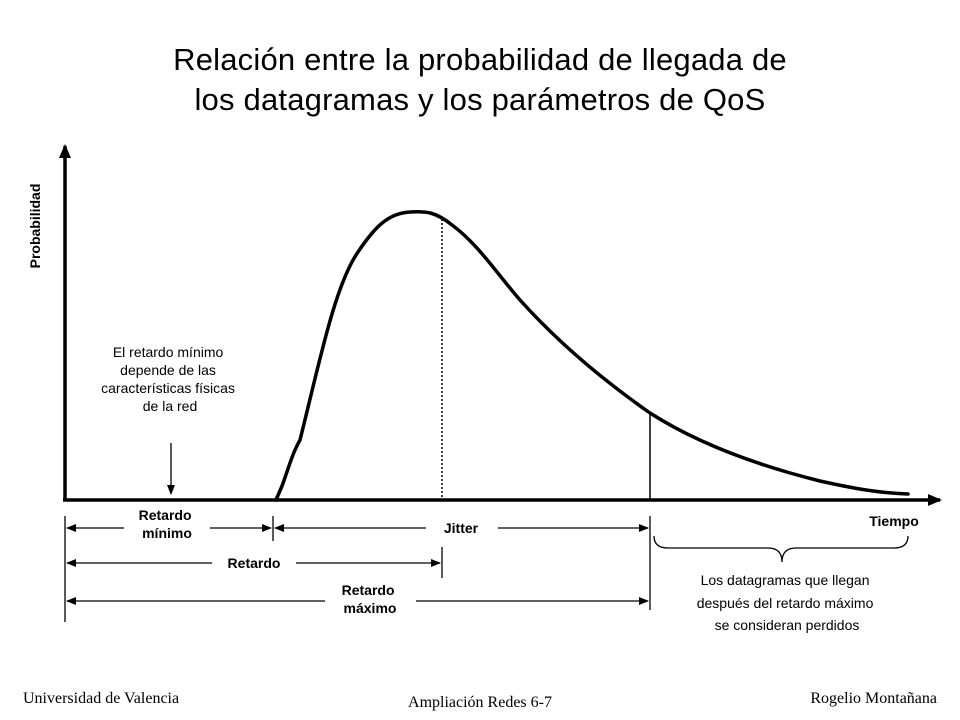 This screenshot has height=720, width=960. I want to click on jitter-label: Jitter, so click(461, 528).